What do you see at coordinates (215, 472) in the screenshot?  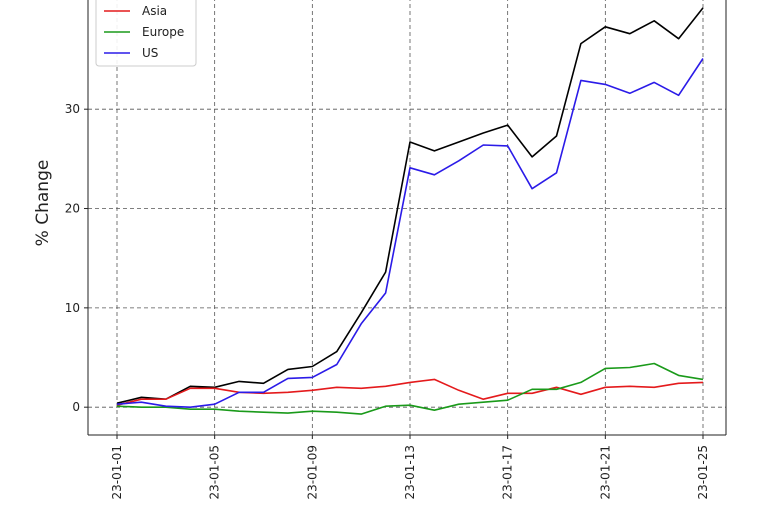 I see `x-tick-label: 23-01-05` at bounding box center [215, 472].